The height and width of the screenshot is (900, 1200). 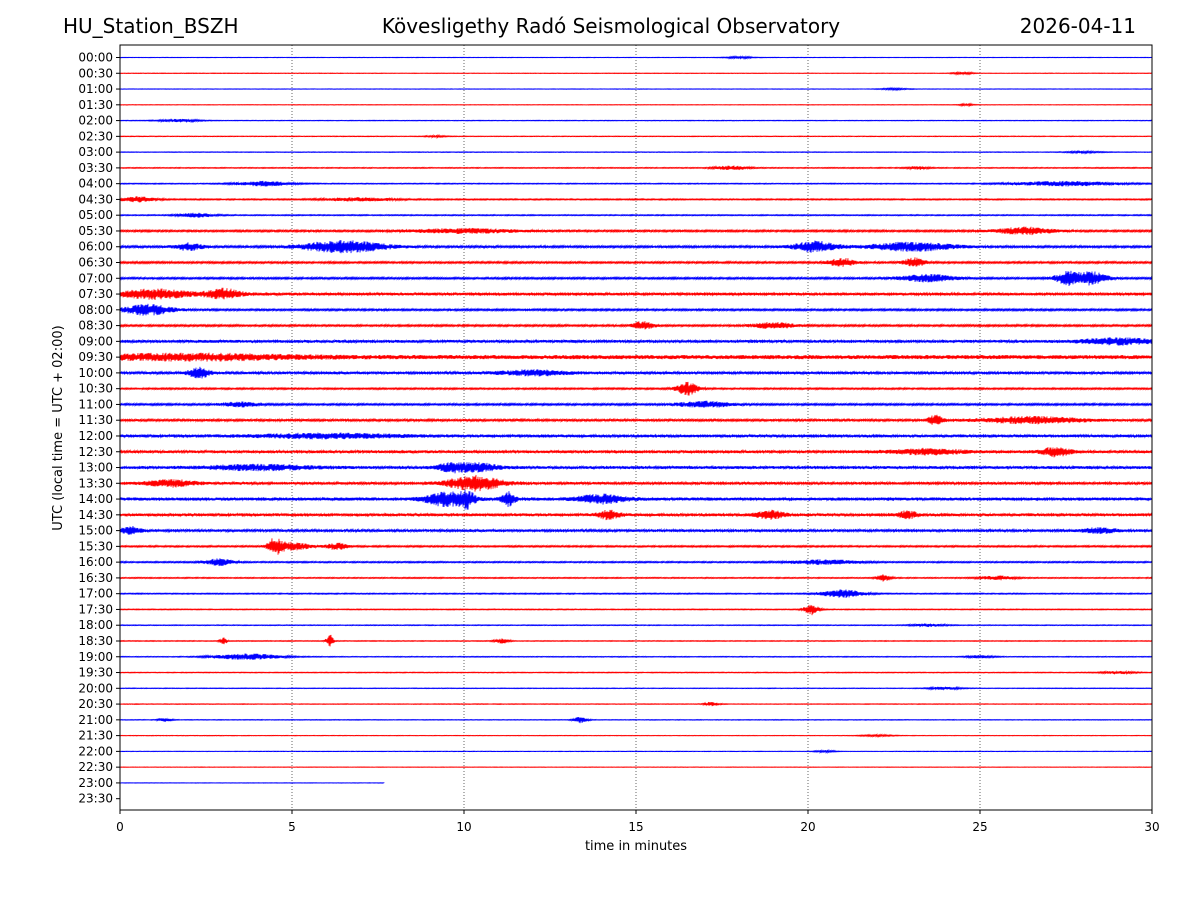 I want to click on x-axis-label: time in minutes, so click(x=636, y=846).